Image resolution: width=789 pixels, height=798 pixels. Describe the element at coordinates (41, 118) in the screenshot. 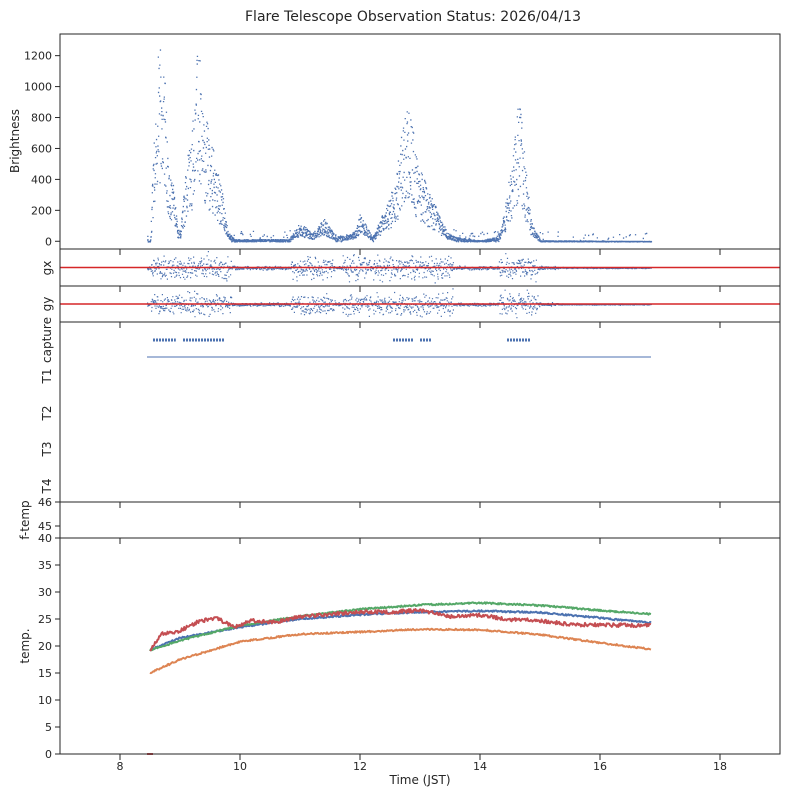

I see `y-tick-label: 800` at that location.